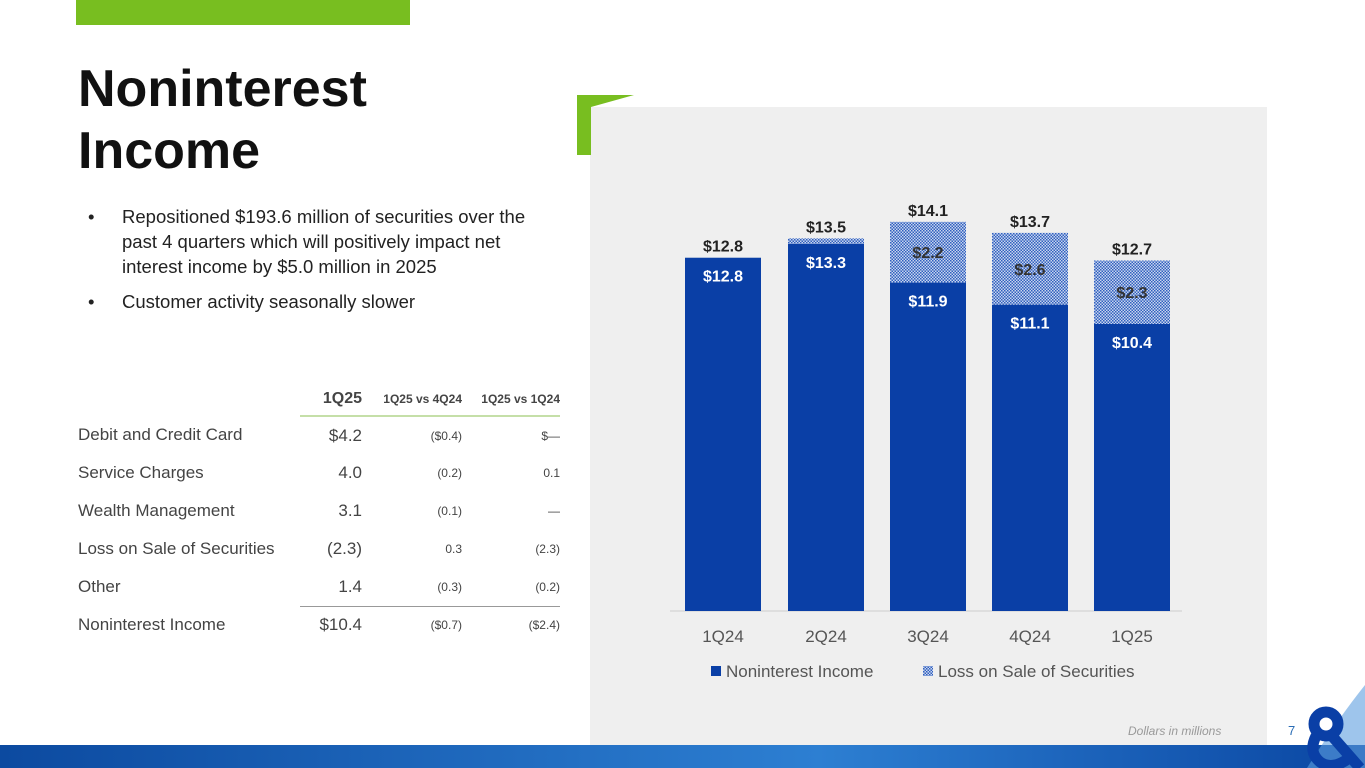 This screenshot has height=768, width=1365. Describe the element at coordinates (1336, 726) in the screenshot. I see `ampersand-logo` at that location.